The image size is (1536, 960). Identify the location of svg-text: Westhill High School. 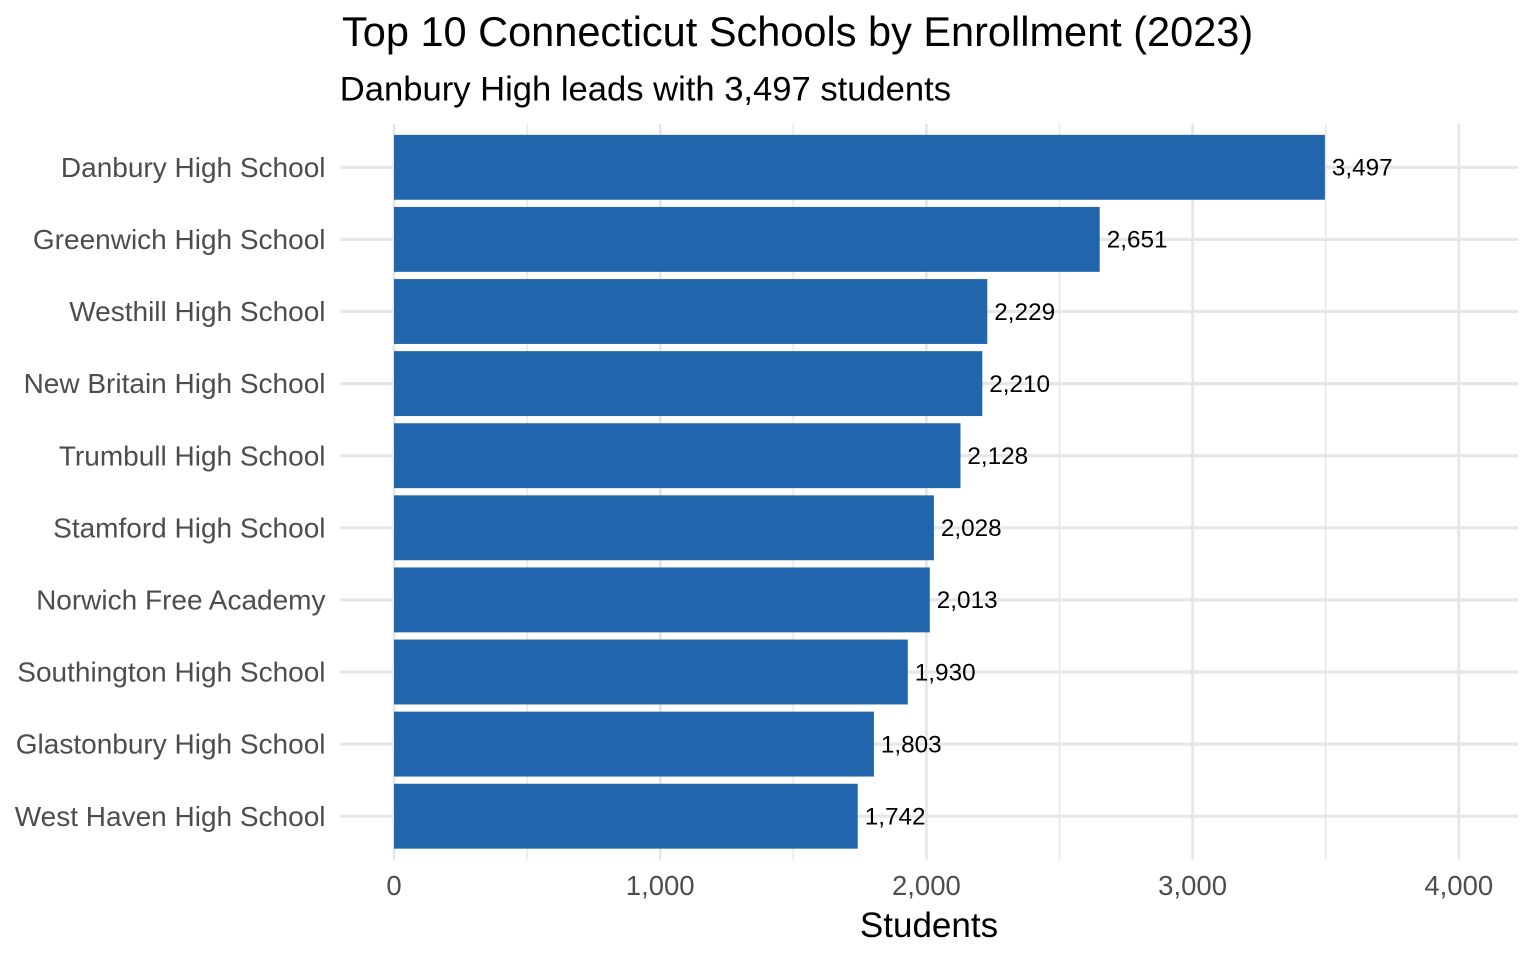
(197, 311).